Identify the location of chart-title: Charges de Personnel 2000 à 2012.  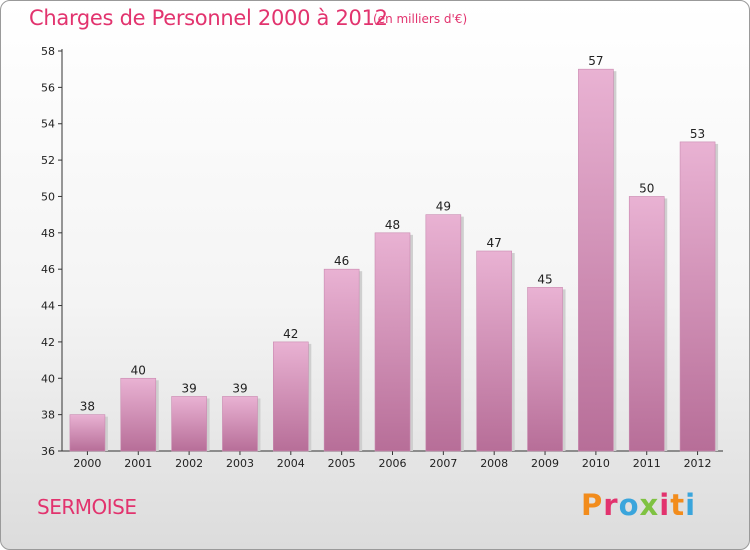
(208, 18).